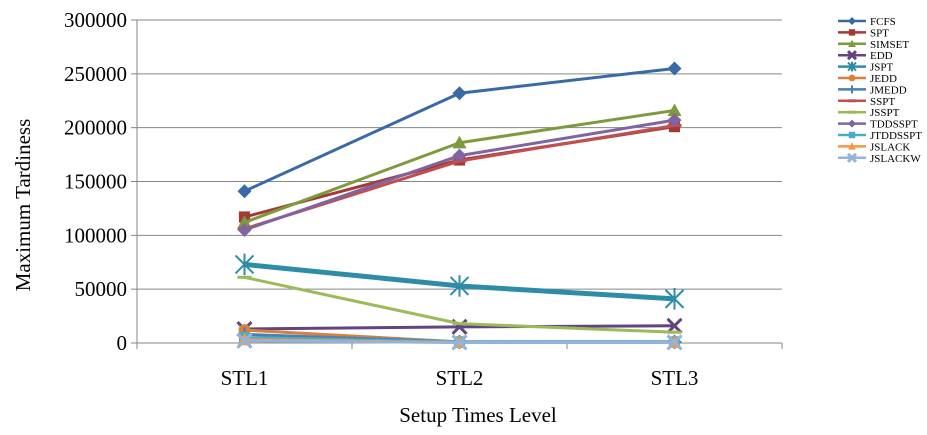  I want to click on x-tick-label: STL2, so click(460, 378).